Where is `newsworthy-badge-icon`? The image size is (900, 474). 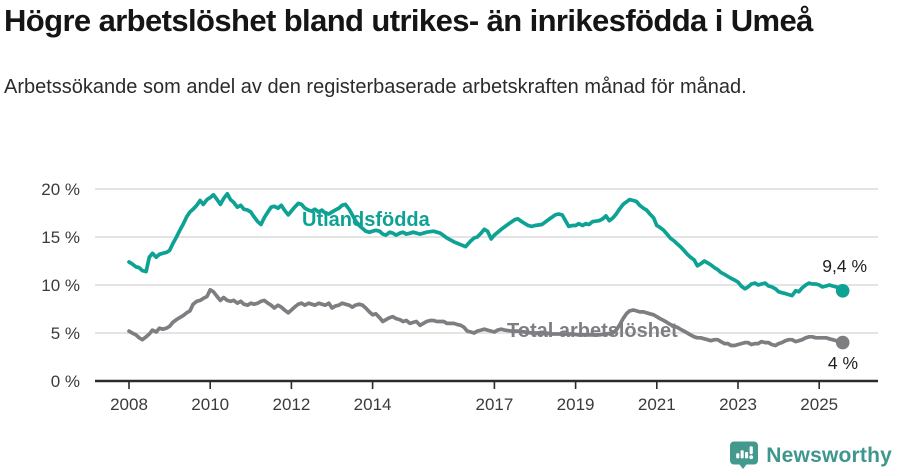 newsworthy-badge-icon is located at coordinates (744, 455).